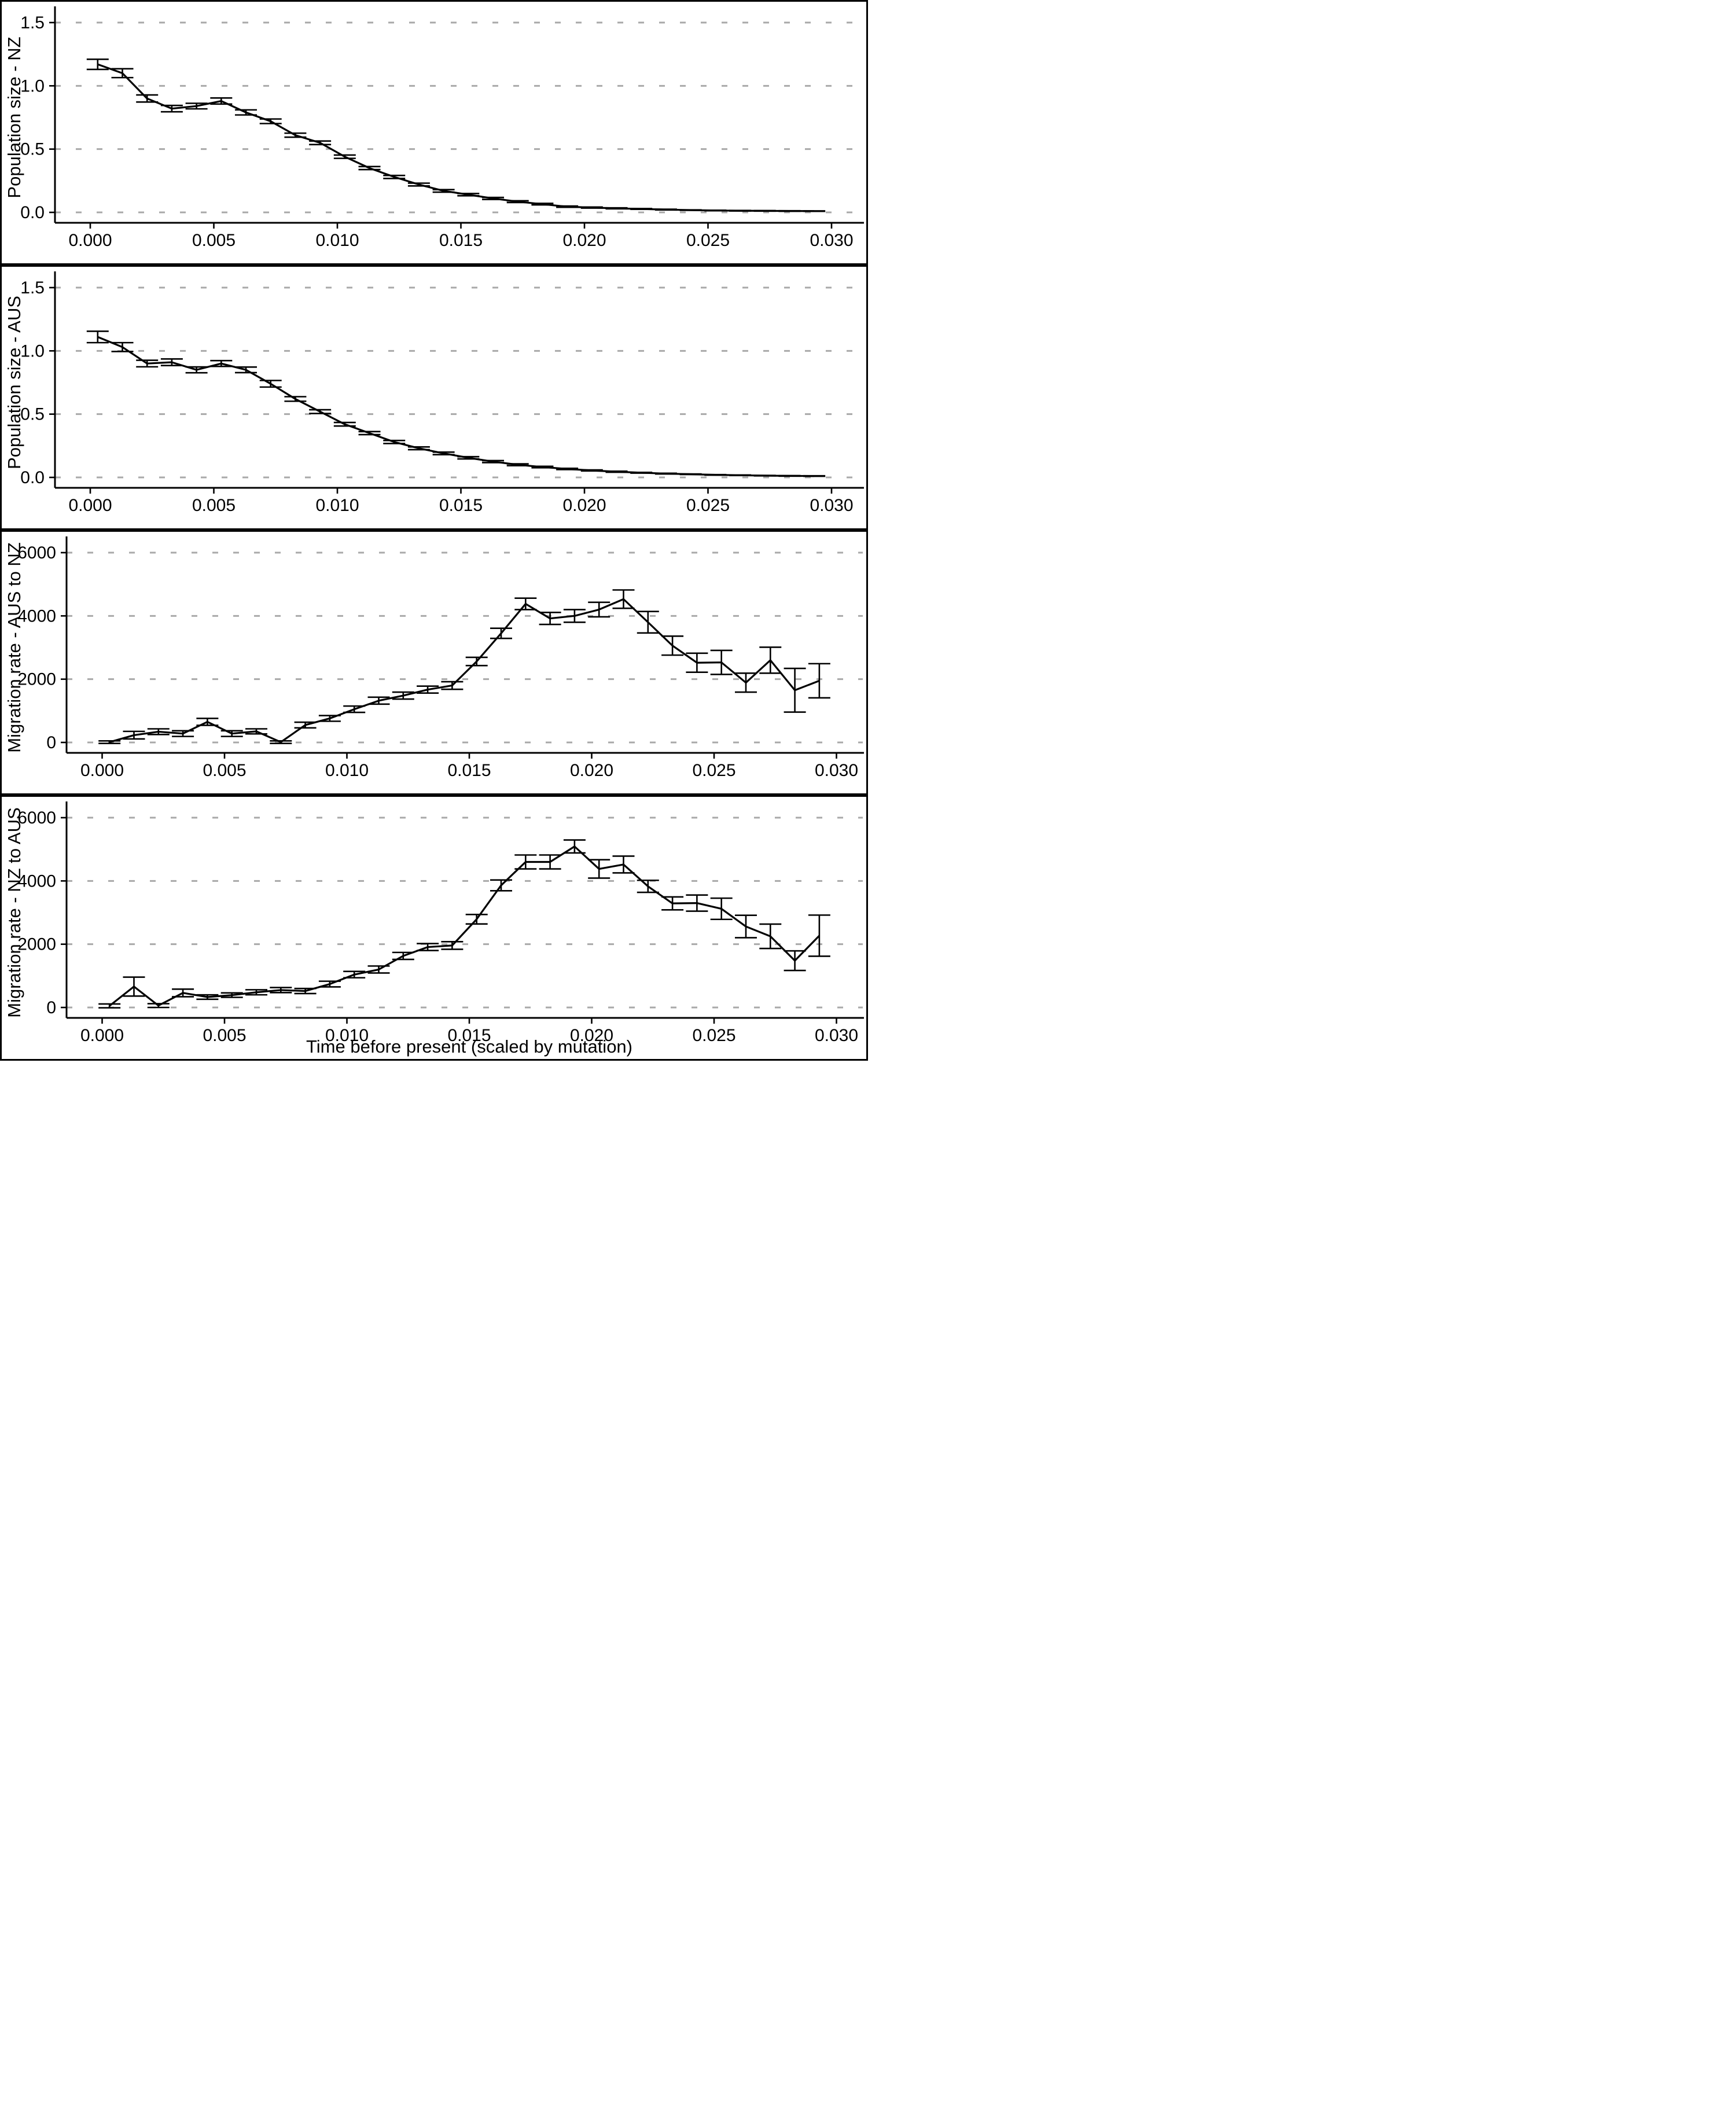  I want to click on svg-text: Population size - AUS, so click(14, 382).